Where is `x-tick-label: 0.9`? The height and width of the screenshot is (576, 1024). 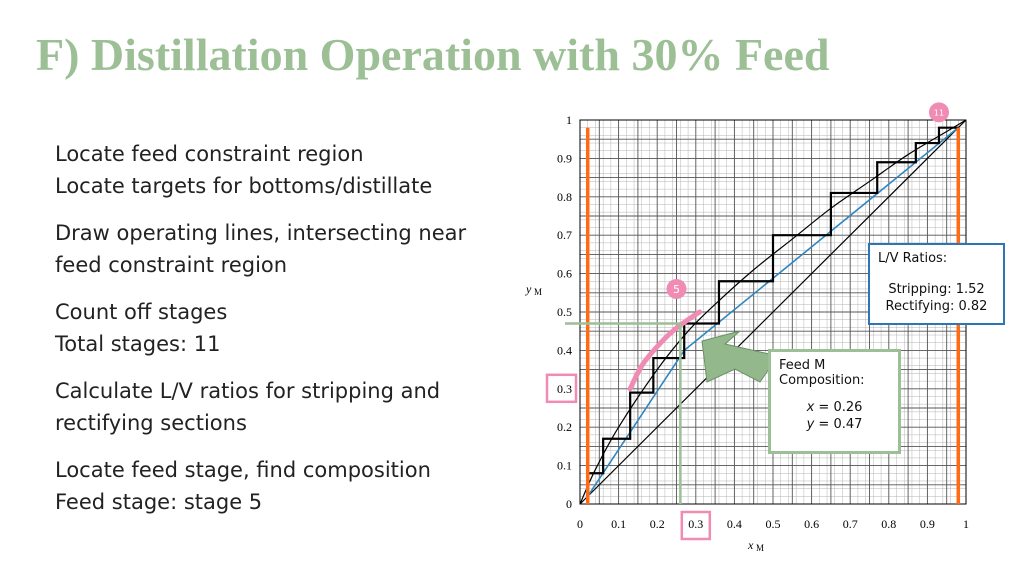 x-tick-label: 0.9 is located at coordinates (927, 524).